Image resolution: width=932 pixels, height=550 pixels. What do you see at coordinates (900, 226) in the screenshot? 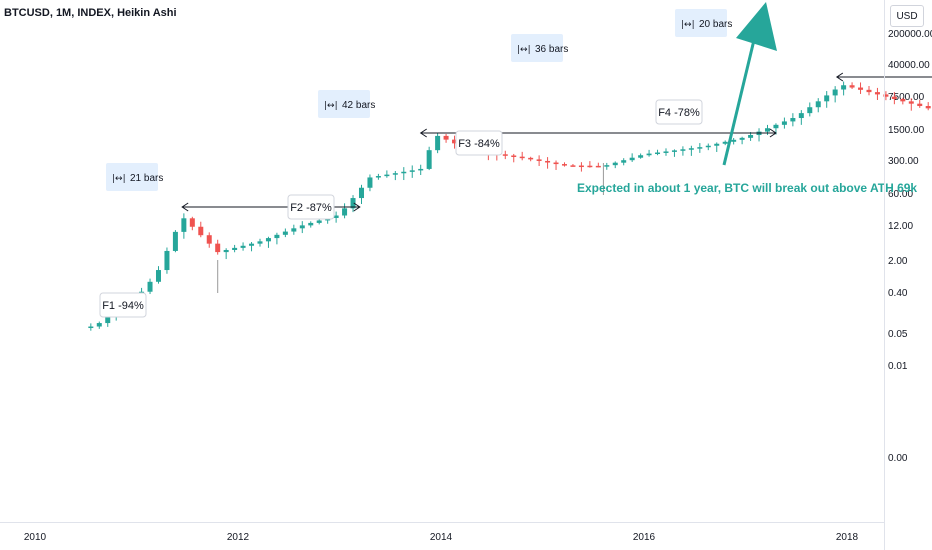
I see `y-tick-label: 12.00` at bounding box center [900, 226].